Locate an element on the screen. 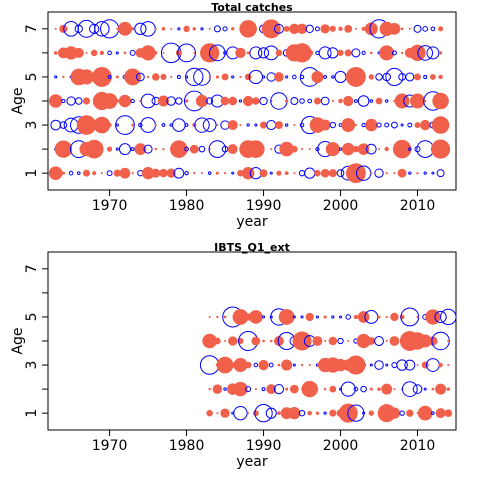  x-axis-label: year is located at coordinates (251, 222).